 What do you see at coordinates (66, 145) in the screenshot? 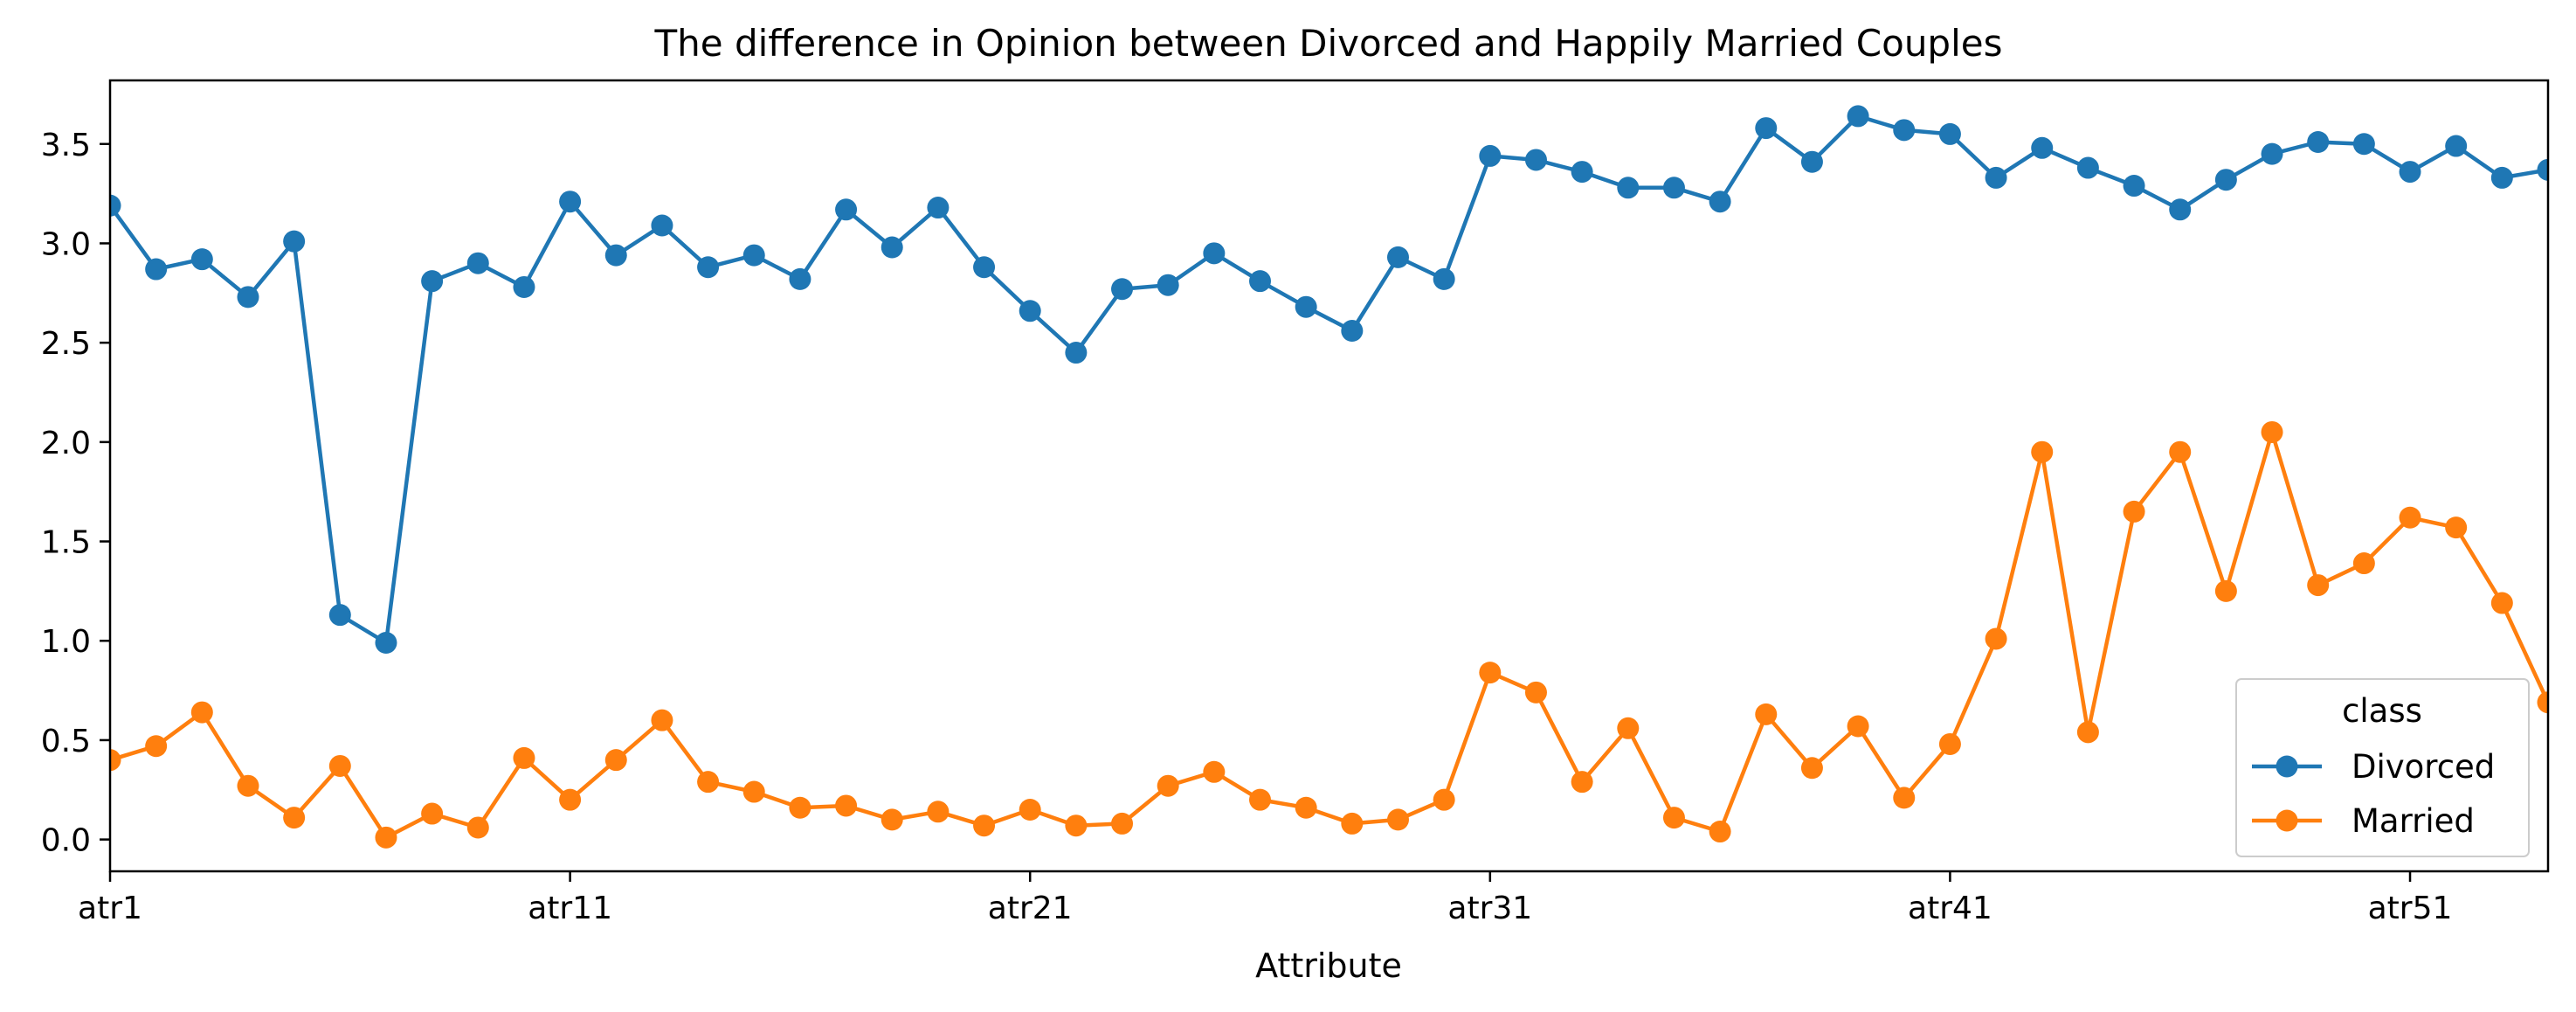
I see `y-tick-label: 3.5` at bounding box center [66, 145].